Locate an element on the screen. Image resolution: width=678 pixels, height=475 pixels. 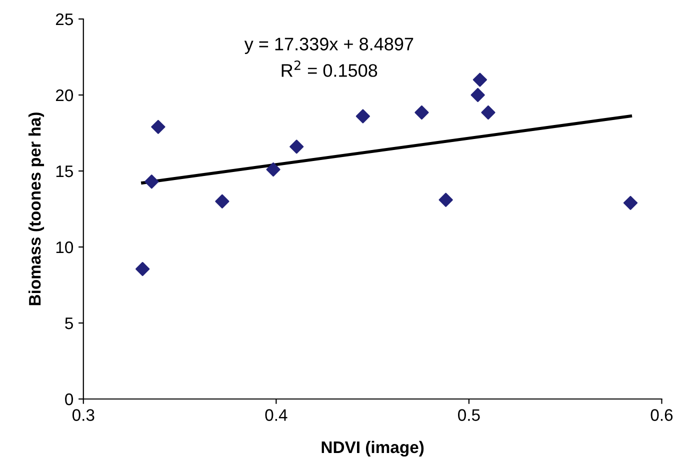
x-tick-label: 0.4 is located at coordinates (276, 415).